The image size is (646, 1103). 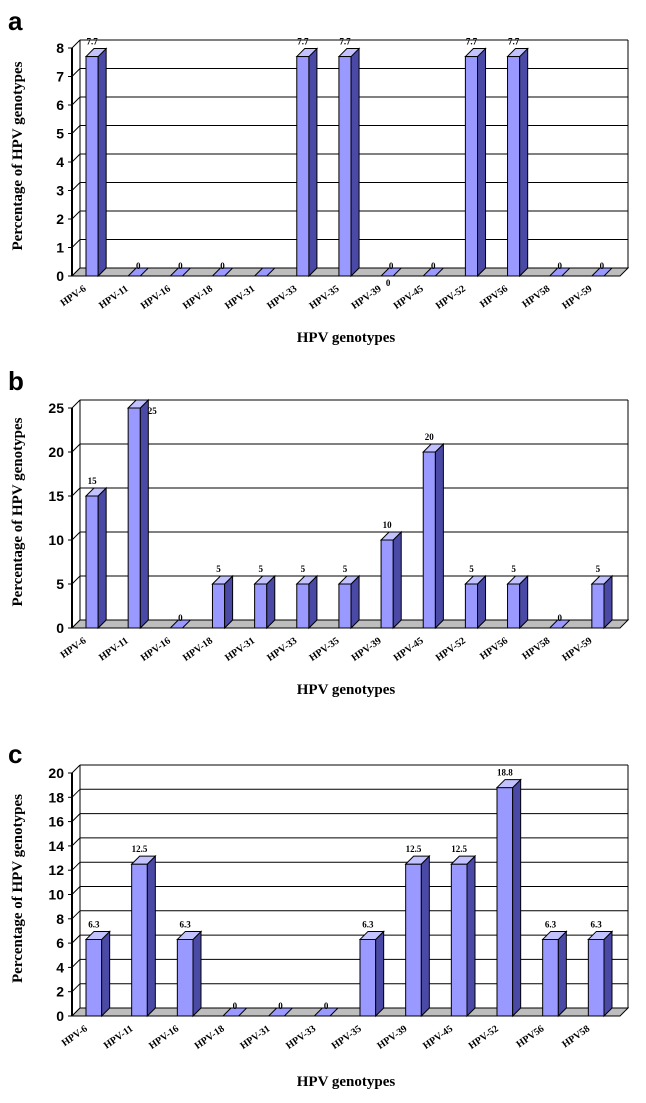 What do you see at coordinates (153, 411) in the screenshot?
I see `data-label: 25` at bounding box center [153, 411].